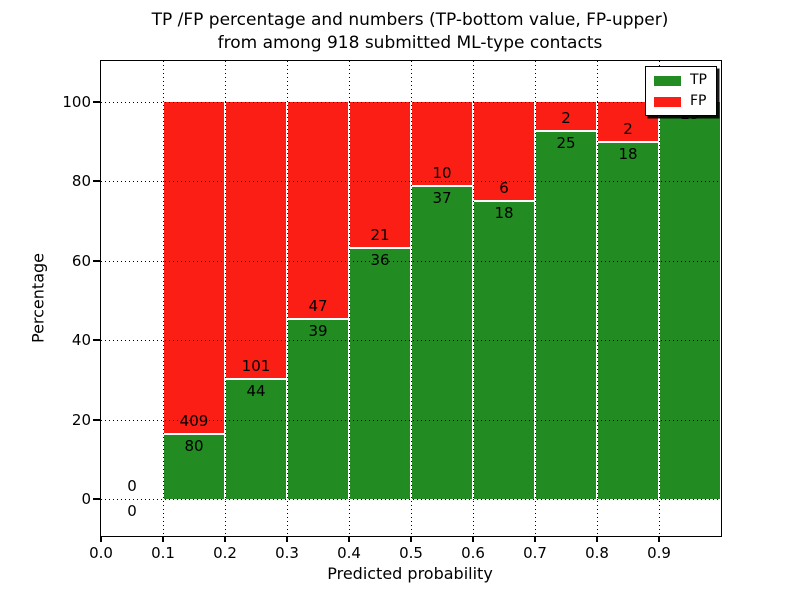  Describe the element at coordinates (410, 573) in the screenshot. I see `x-axis-label: Predicted probability` at that location.